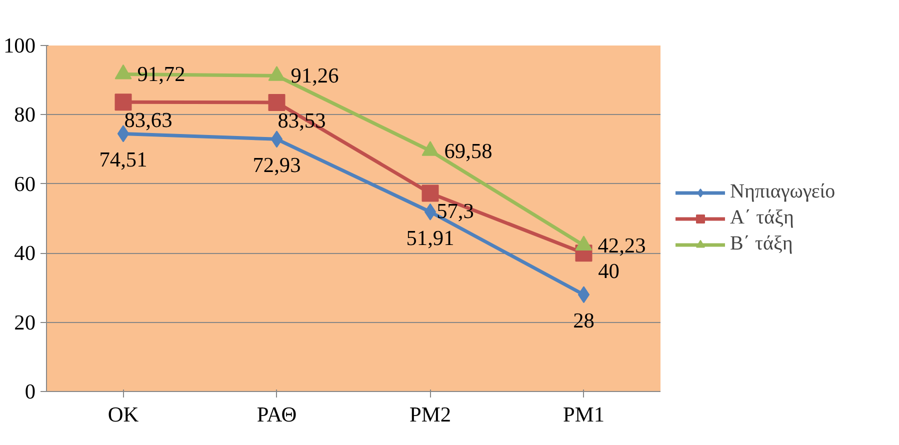 Image resolution: width=899 pixels, height=445 pixels. What do you see at coordinates (609, 271) in the screenshot?
I see `data-label: 40` at bounding box center [609, 271].